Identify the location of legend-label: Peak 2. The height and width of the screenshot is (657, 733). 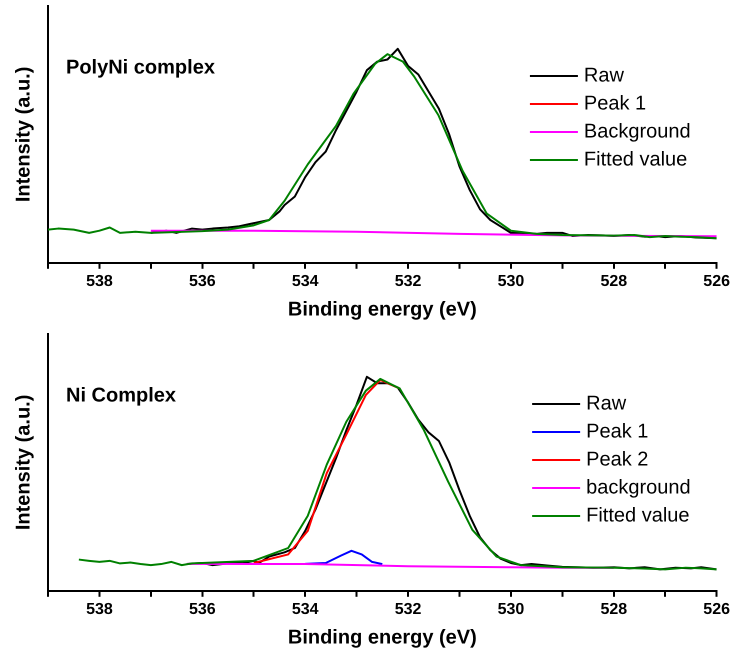
(617, 459).